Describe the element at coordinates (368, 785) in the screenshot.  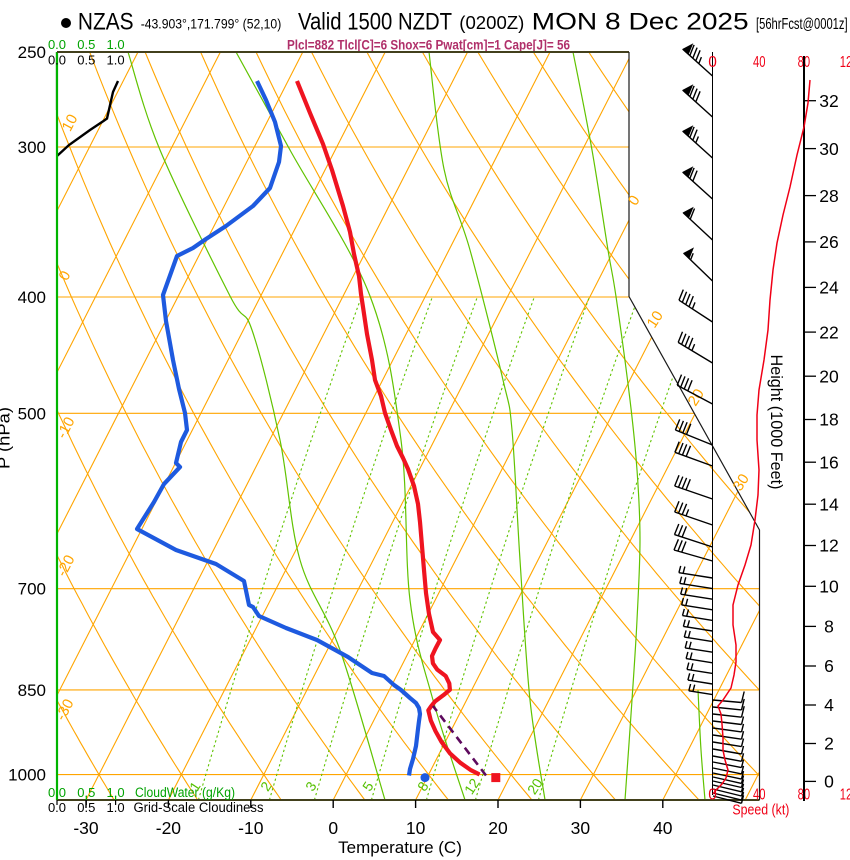
I see `svg-text: 5` at that location.